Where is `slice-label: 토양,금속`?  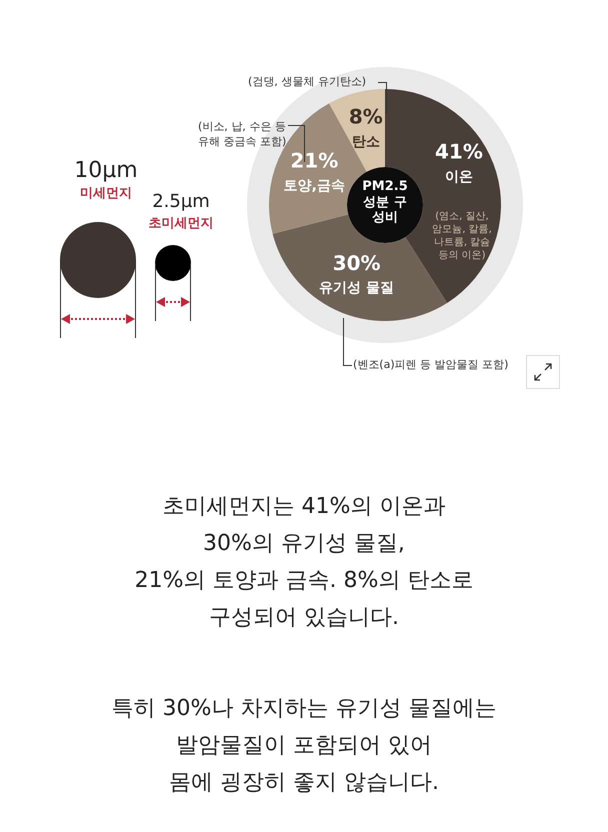 slice-label: 토양,금속 is located at coordinates (314, 186).